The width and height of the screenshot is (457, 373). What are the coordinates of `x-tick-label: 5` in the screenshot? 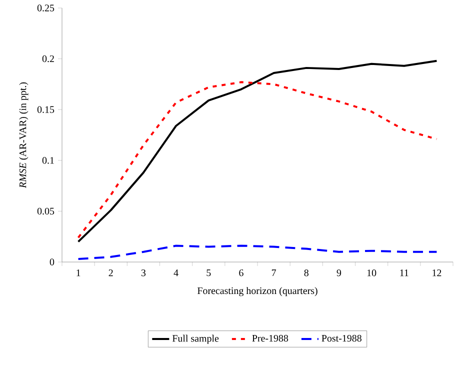 It's located at (208, 273).